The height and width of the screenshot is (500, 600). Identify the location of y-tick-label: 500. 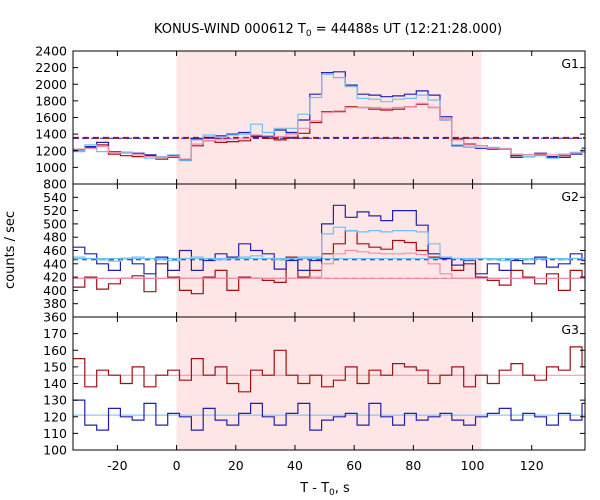
(55, 223).